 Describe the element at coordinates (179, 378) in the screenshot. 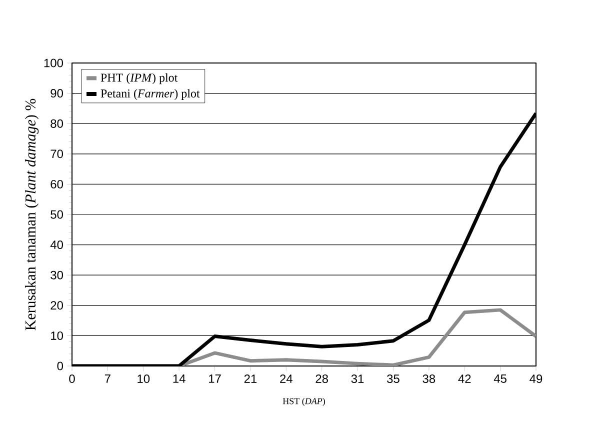

I see `x-tick-label: 14` at that location.